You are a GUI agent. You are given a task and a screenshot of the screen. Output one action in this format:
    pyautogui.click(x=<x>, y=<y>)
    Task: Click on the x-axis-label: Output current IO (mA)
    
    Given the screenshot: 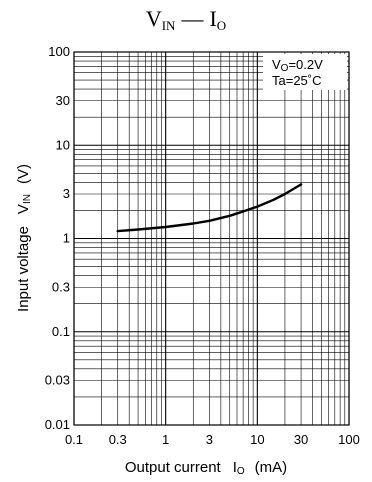 What is the action you would take?
    pyautogui.click(x=206, y=468)
    